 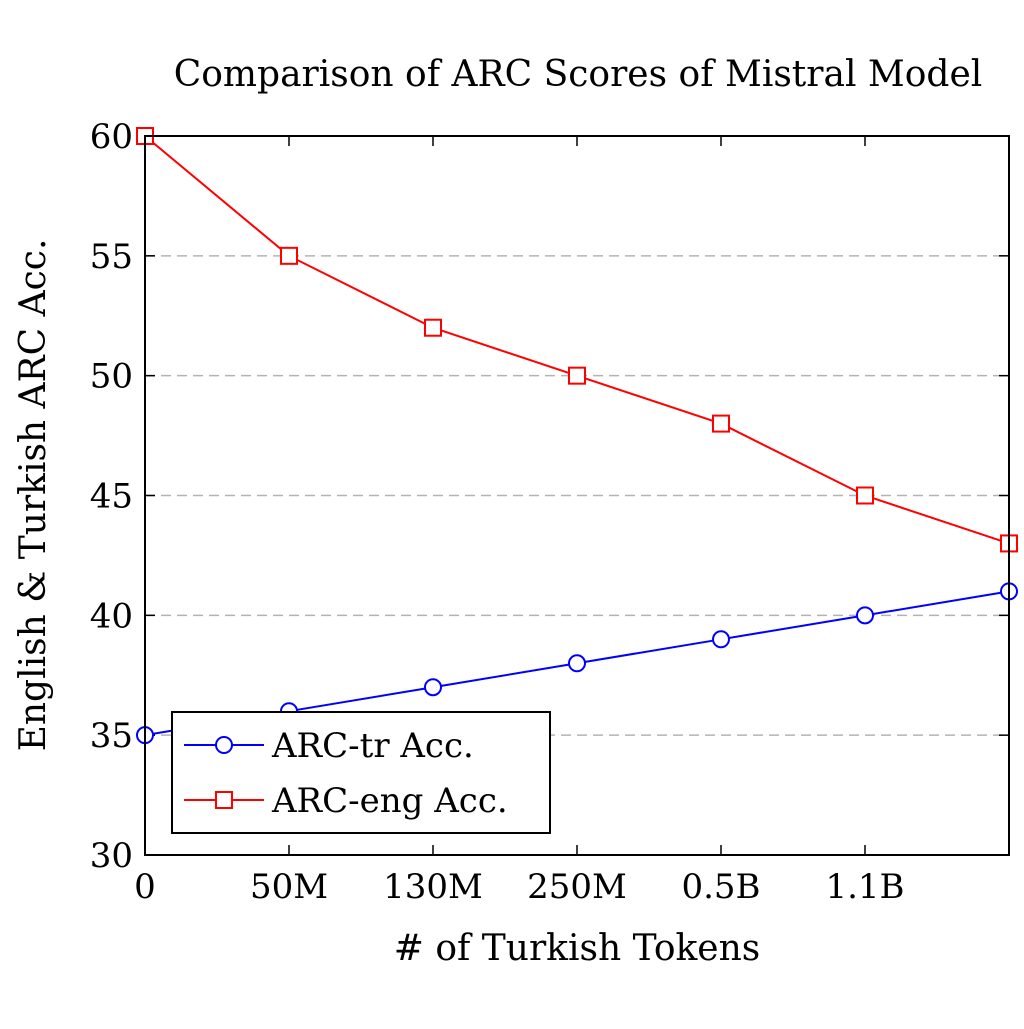 I want to click on legend-box, so click(x=361, y=772).